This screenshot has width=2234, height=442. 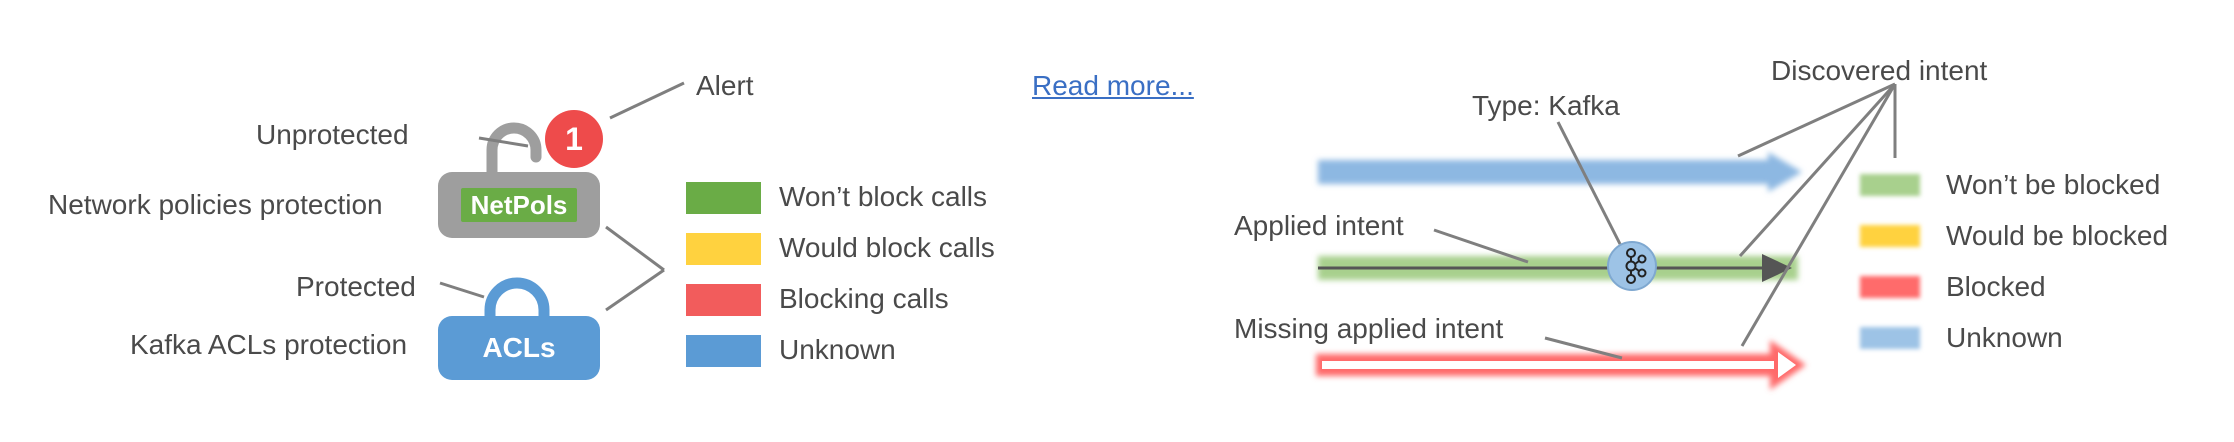 What do you see at coordinates (883, 196) in the screenshot?
I see `legend-label: Won’t block calls` at bounding box center [883, 196].